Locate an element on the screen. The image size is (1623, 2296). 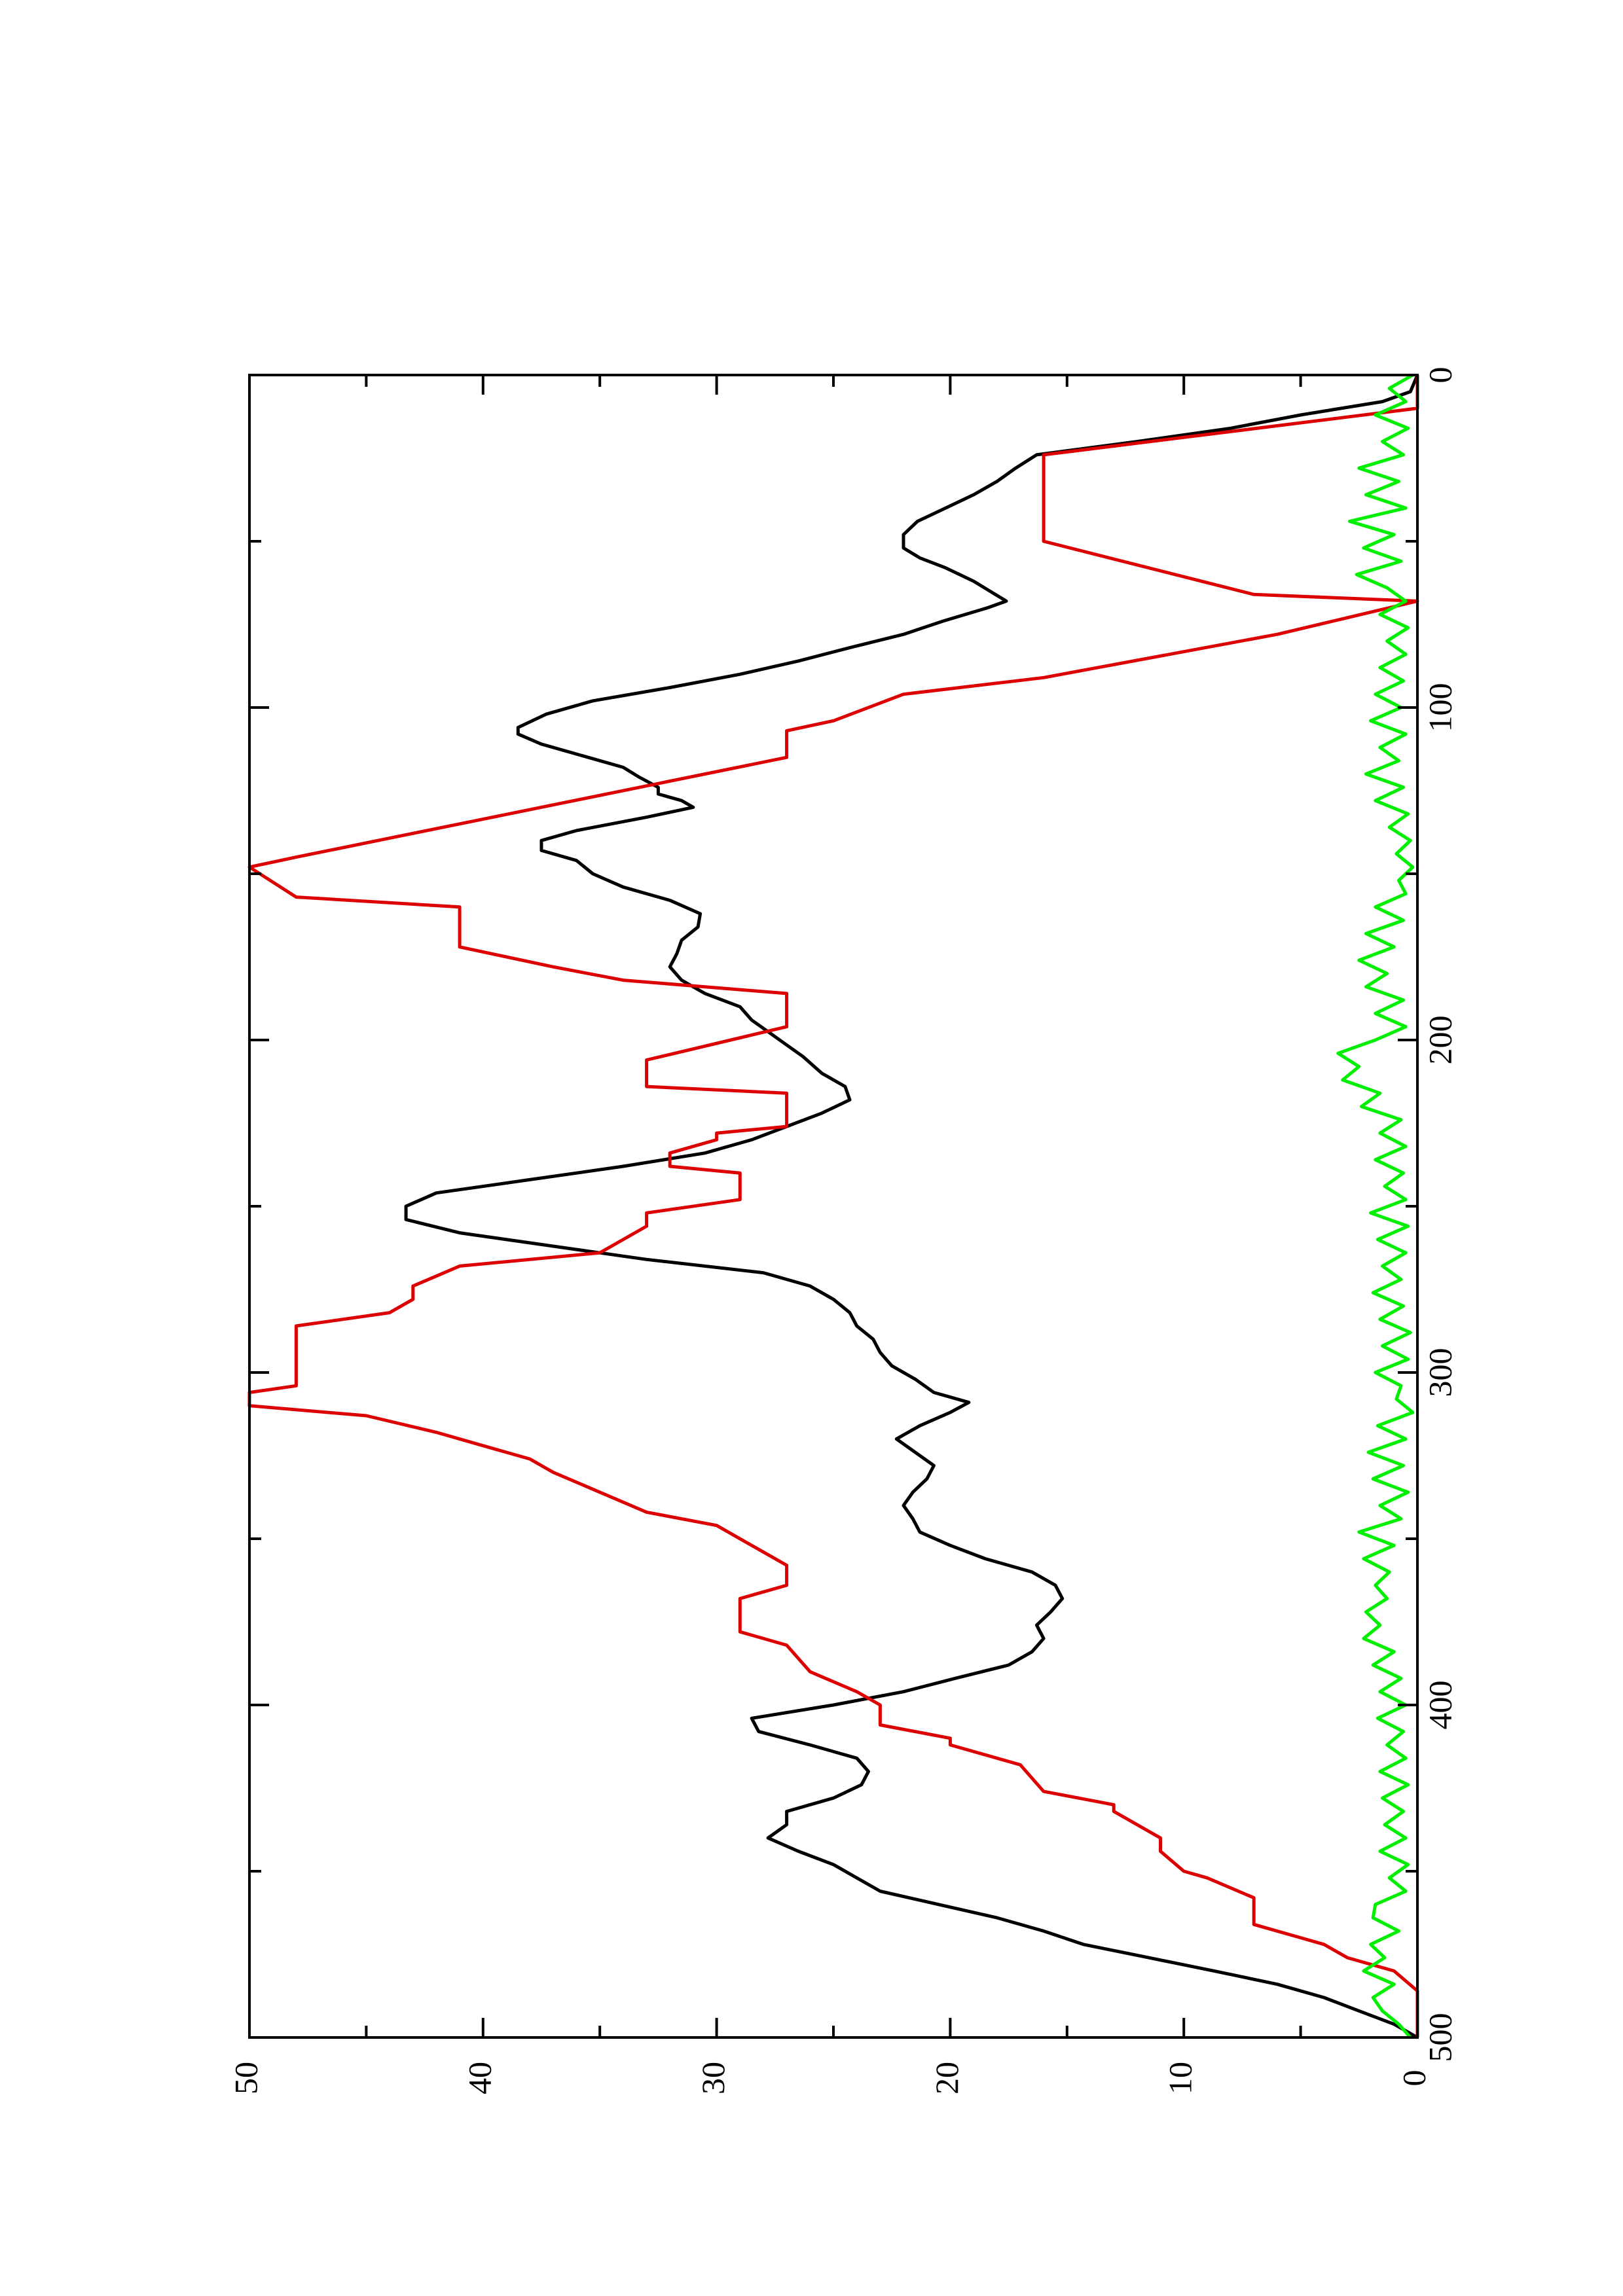
x-tick-label: 0 is located at coordinates (1439, 376).